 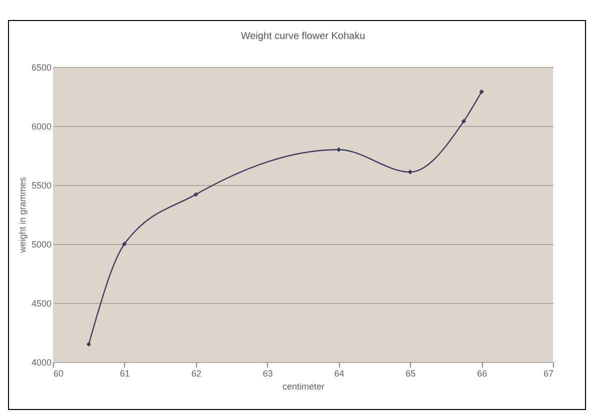 I want to click on y-tick-label: 6000, so click(x=41, y=127).